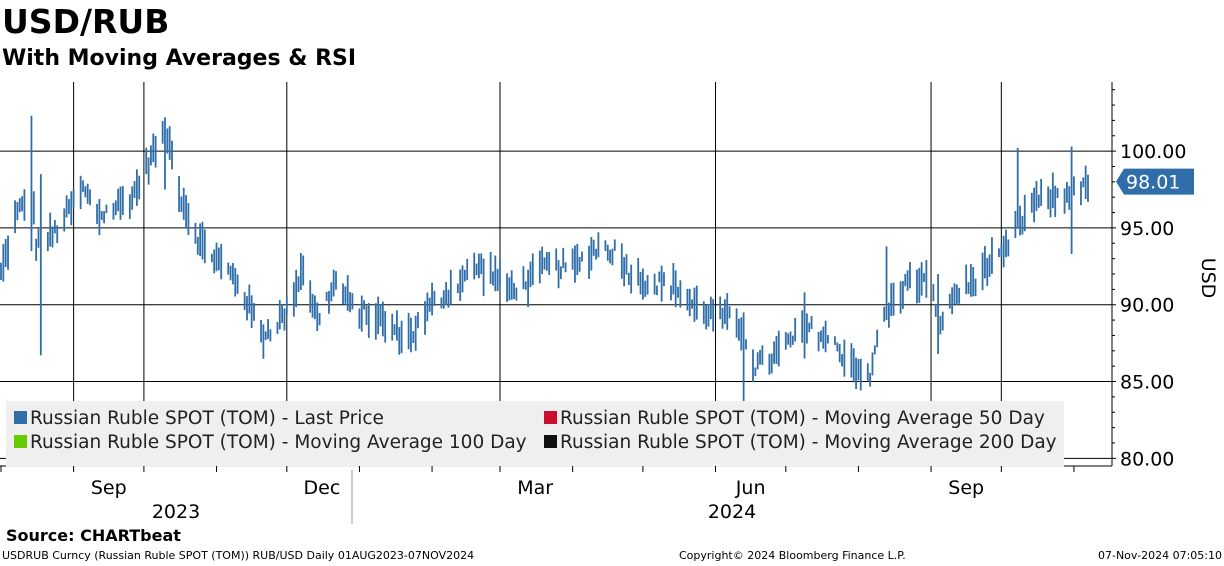 This screenshot has height=566, width=1224. I want to click on y-tick-label: 80.00, so click(1147, 459).